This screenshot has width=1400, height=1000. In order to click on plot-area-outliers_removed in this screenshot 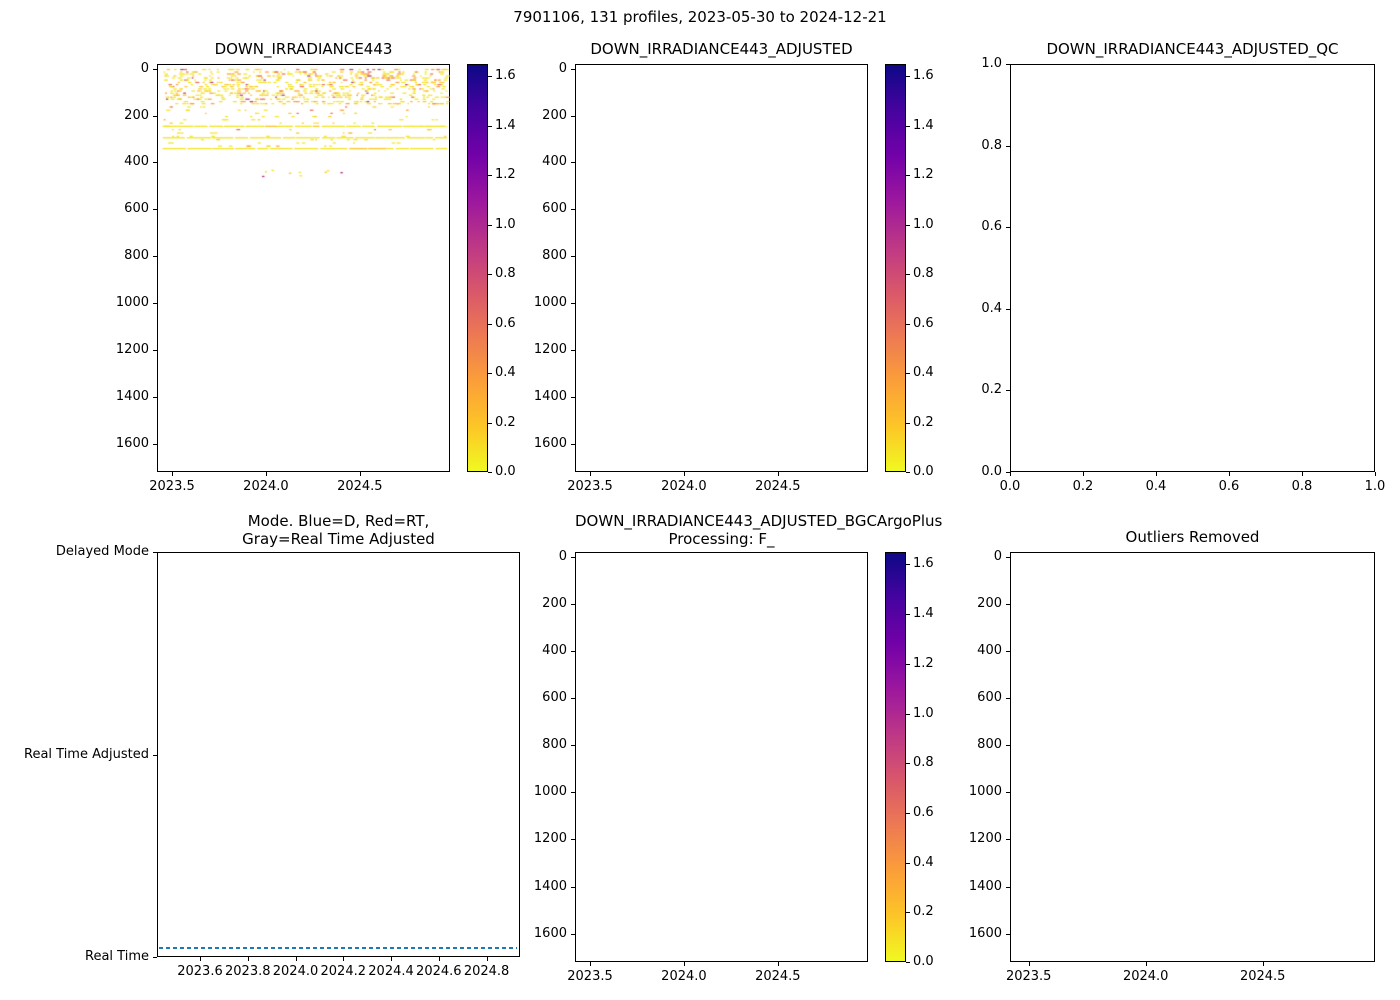, I will do `click(1192, 757)`.